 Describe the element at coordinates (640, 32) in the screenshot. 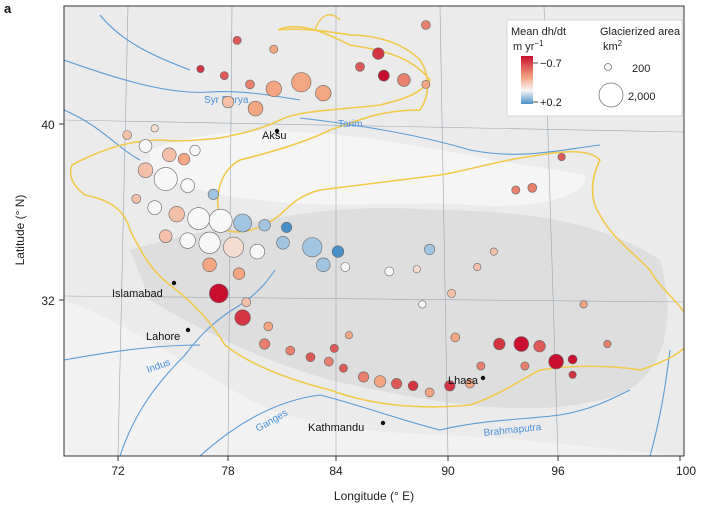

I see `legend-title-area: Glacierized area` at that location.